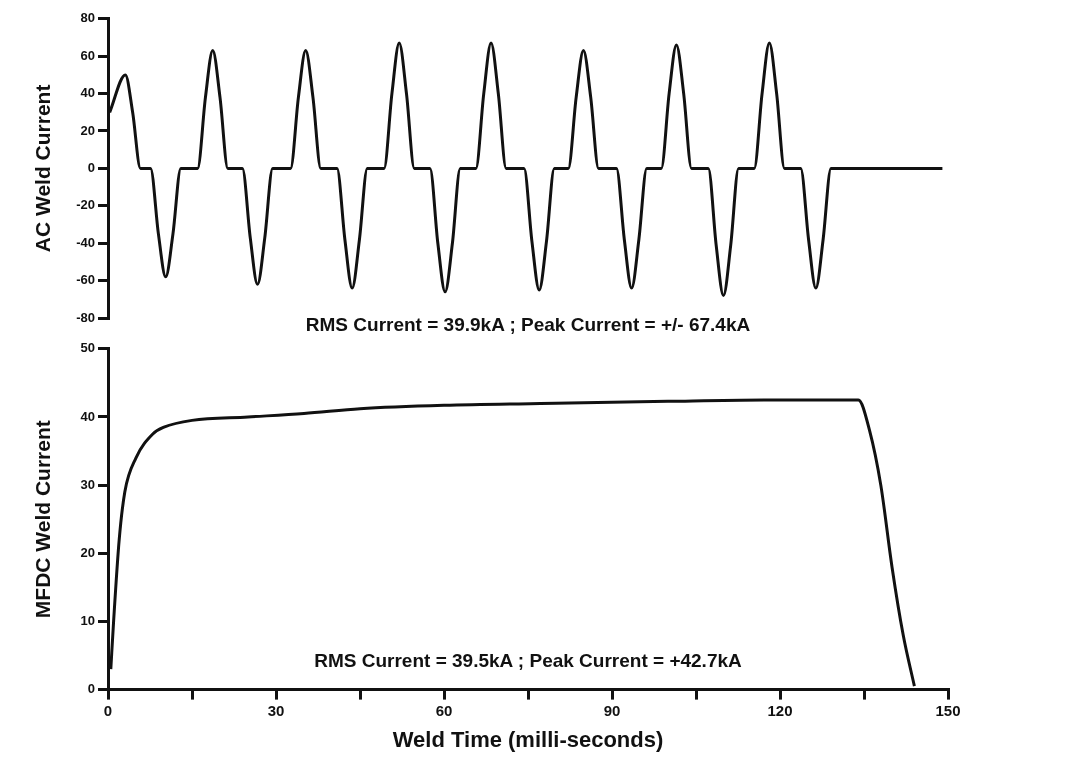 The width and height of the screenshot is (1080, 780). What do you see at coordinates (87, 18) in the screenshot?
I see `y-tick-label: 80` at bounding box center [87, 18].